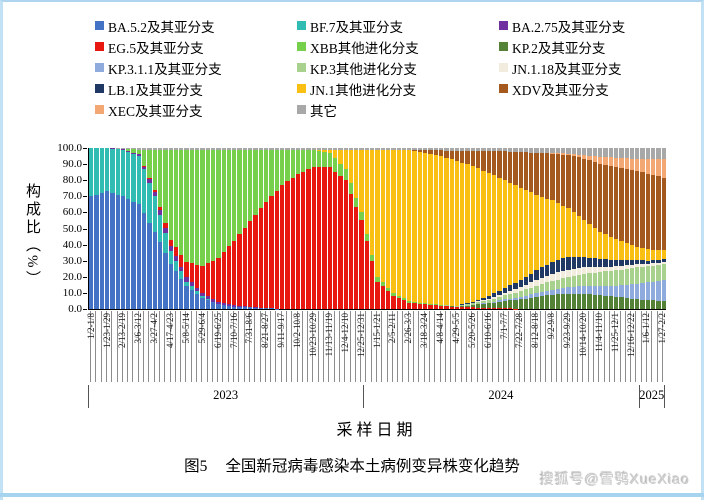 The width and height of the screenshot is (704, 500). Describe the element at coordinates (165, 69) in the screenshot. I see `legend-label: KP.3.1.1及其亚分支` at that location.